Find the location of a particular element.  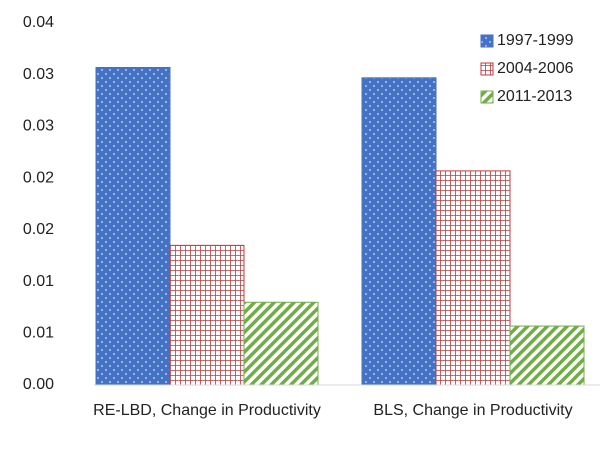

y-tick-label: 0.00 is located at coordinates (38, 384).